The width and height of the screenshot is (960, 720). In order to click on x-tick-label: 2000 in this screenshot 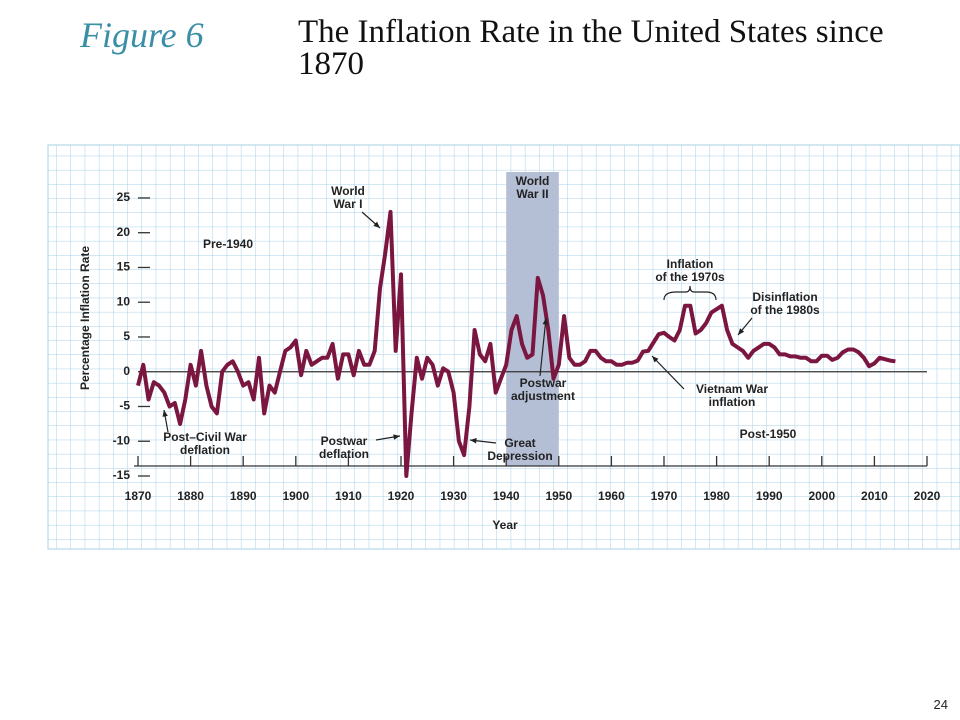, I will do `click(821, 496)`.